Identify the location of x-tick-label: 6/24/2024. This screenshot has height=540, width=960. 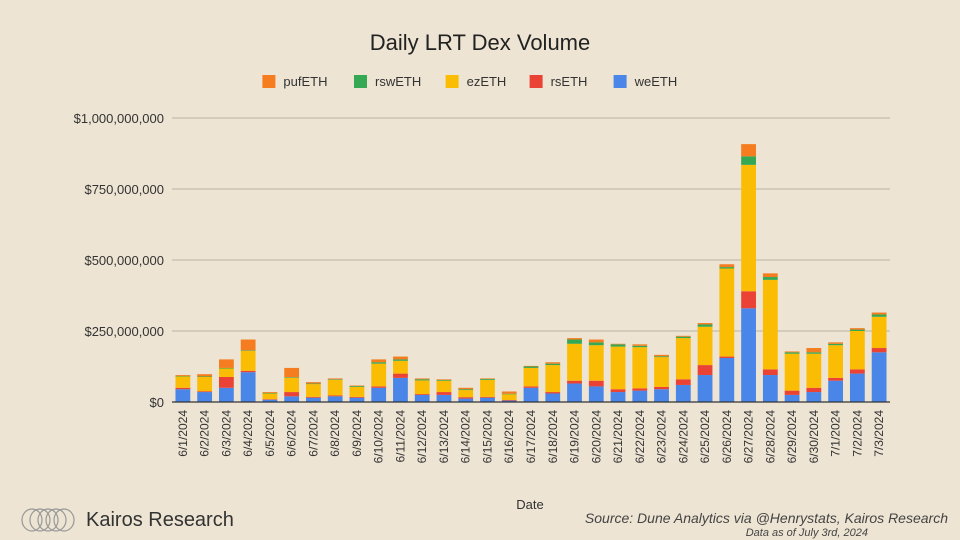
(683, 437).